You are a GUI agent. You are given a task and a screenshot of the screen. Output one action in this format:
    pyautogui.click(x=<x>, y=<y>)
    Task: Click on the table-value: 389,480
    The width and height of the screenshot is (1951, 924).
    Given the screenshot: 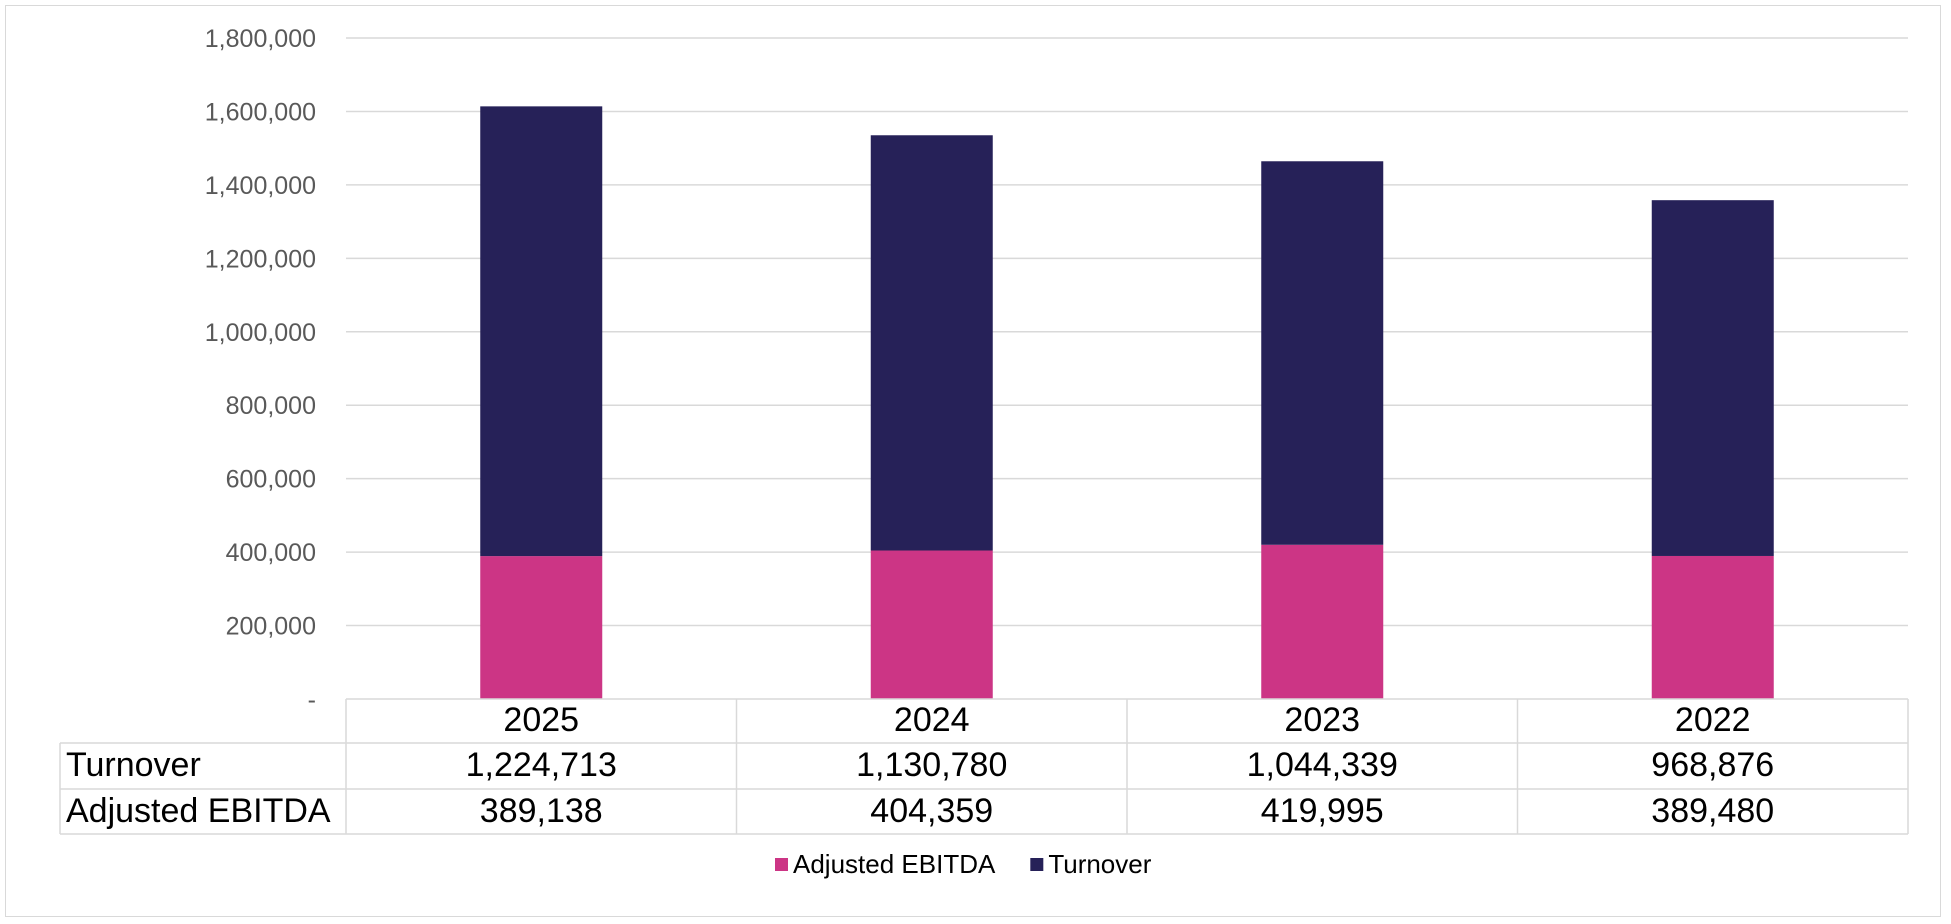 What is the action you would take?
    pyautogui.click(x=1712, y=811)
    